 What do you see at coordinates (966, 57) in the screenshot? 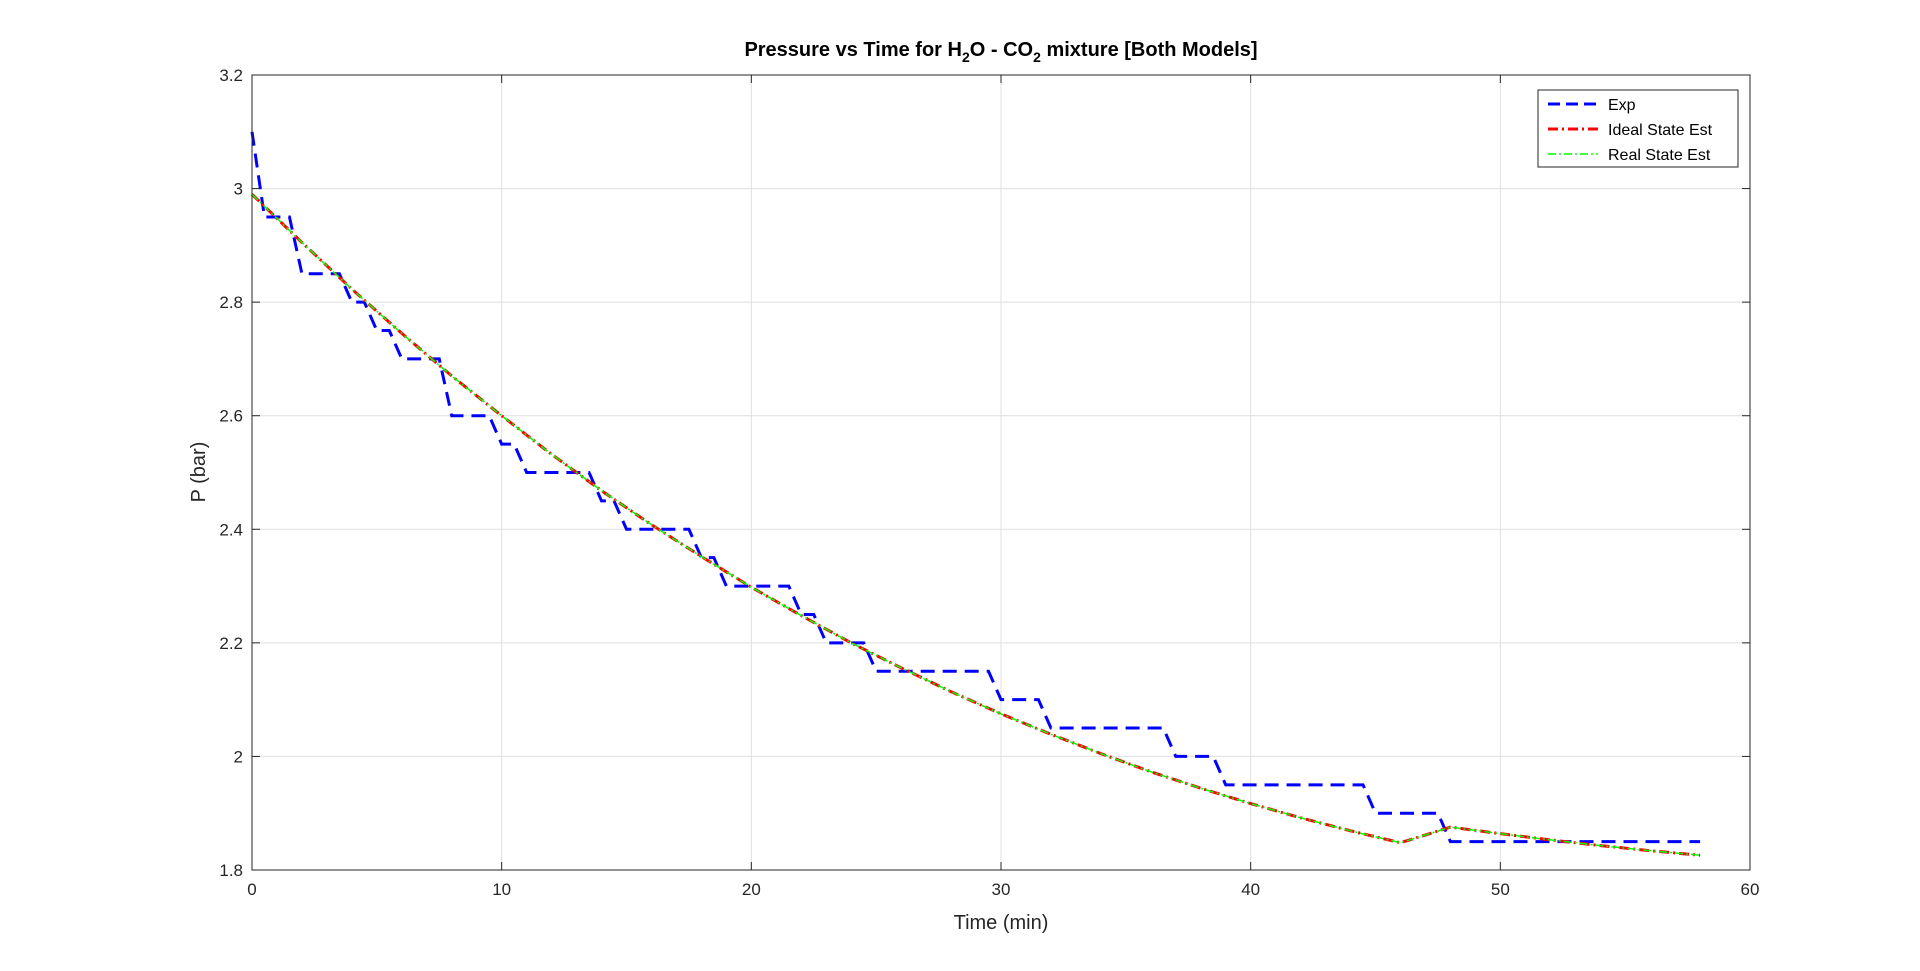
I see `chart-title-sub1: 2` at bounding box center [966, 57].